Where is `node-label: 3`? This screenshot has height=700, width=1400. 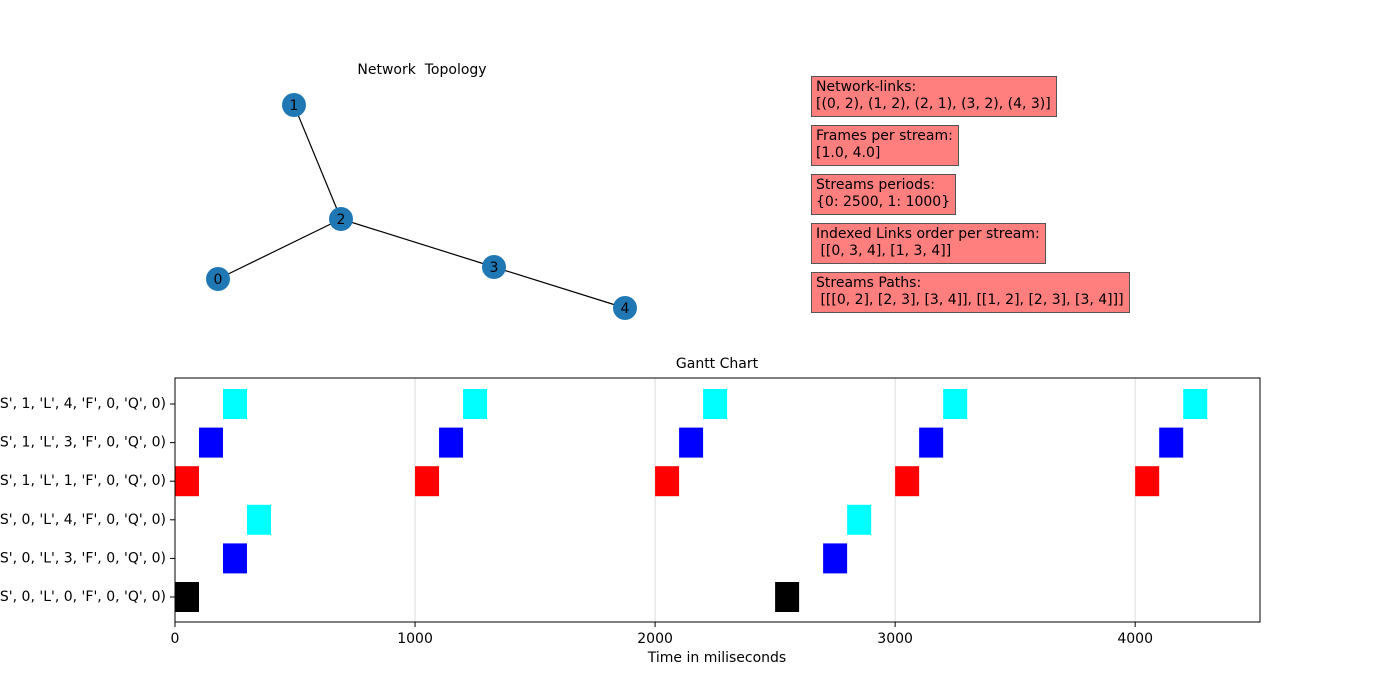 node-label: 3 is located at coordinates (494, 268).